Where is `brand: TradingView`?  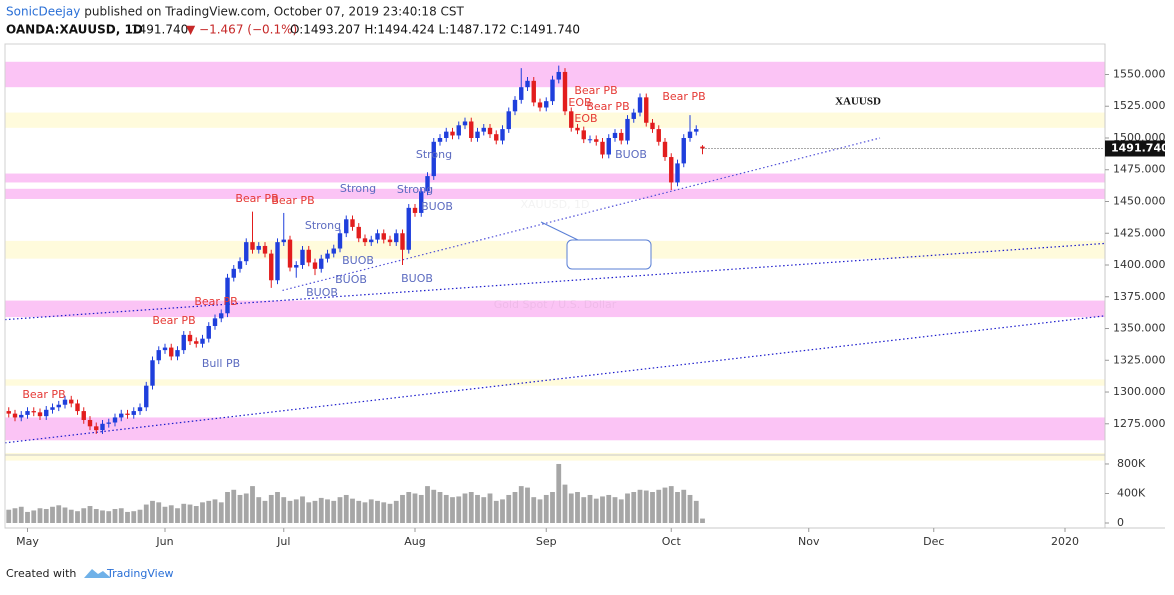 brand: TradingView is located at coordinates (139, 573).